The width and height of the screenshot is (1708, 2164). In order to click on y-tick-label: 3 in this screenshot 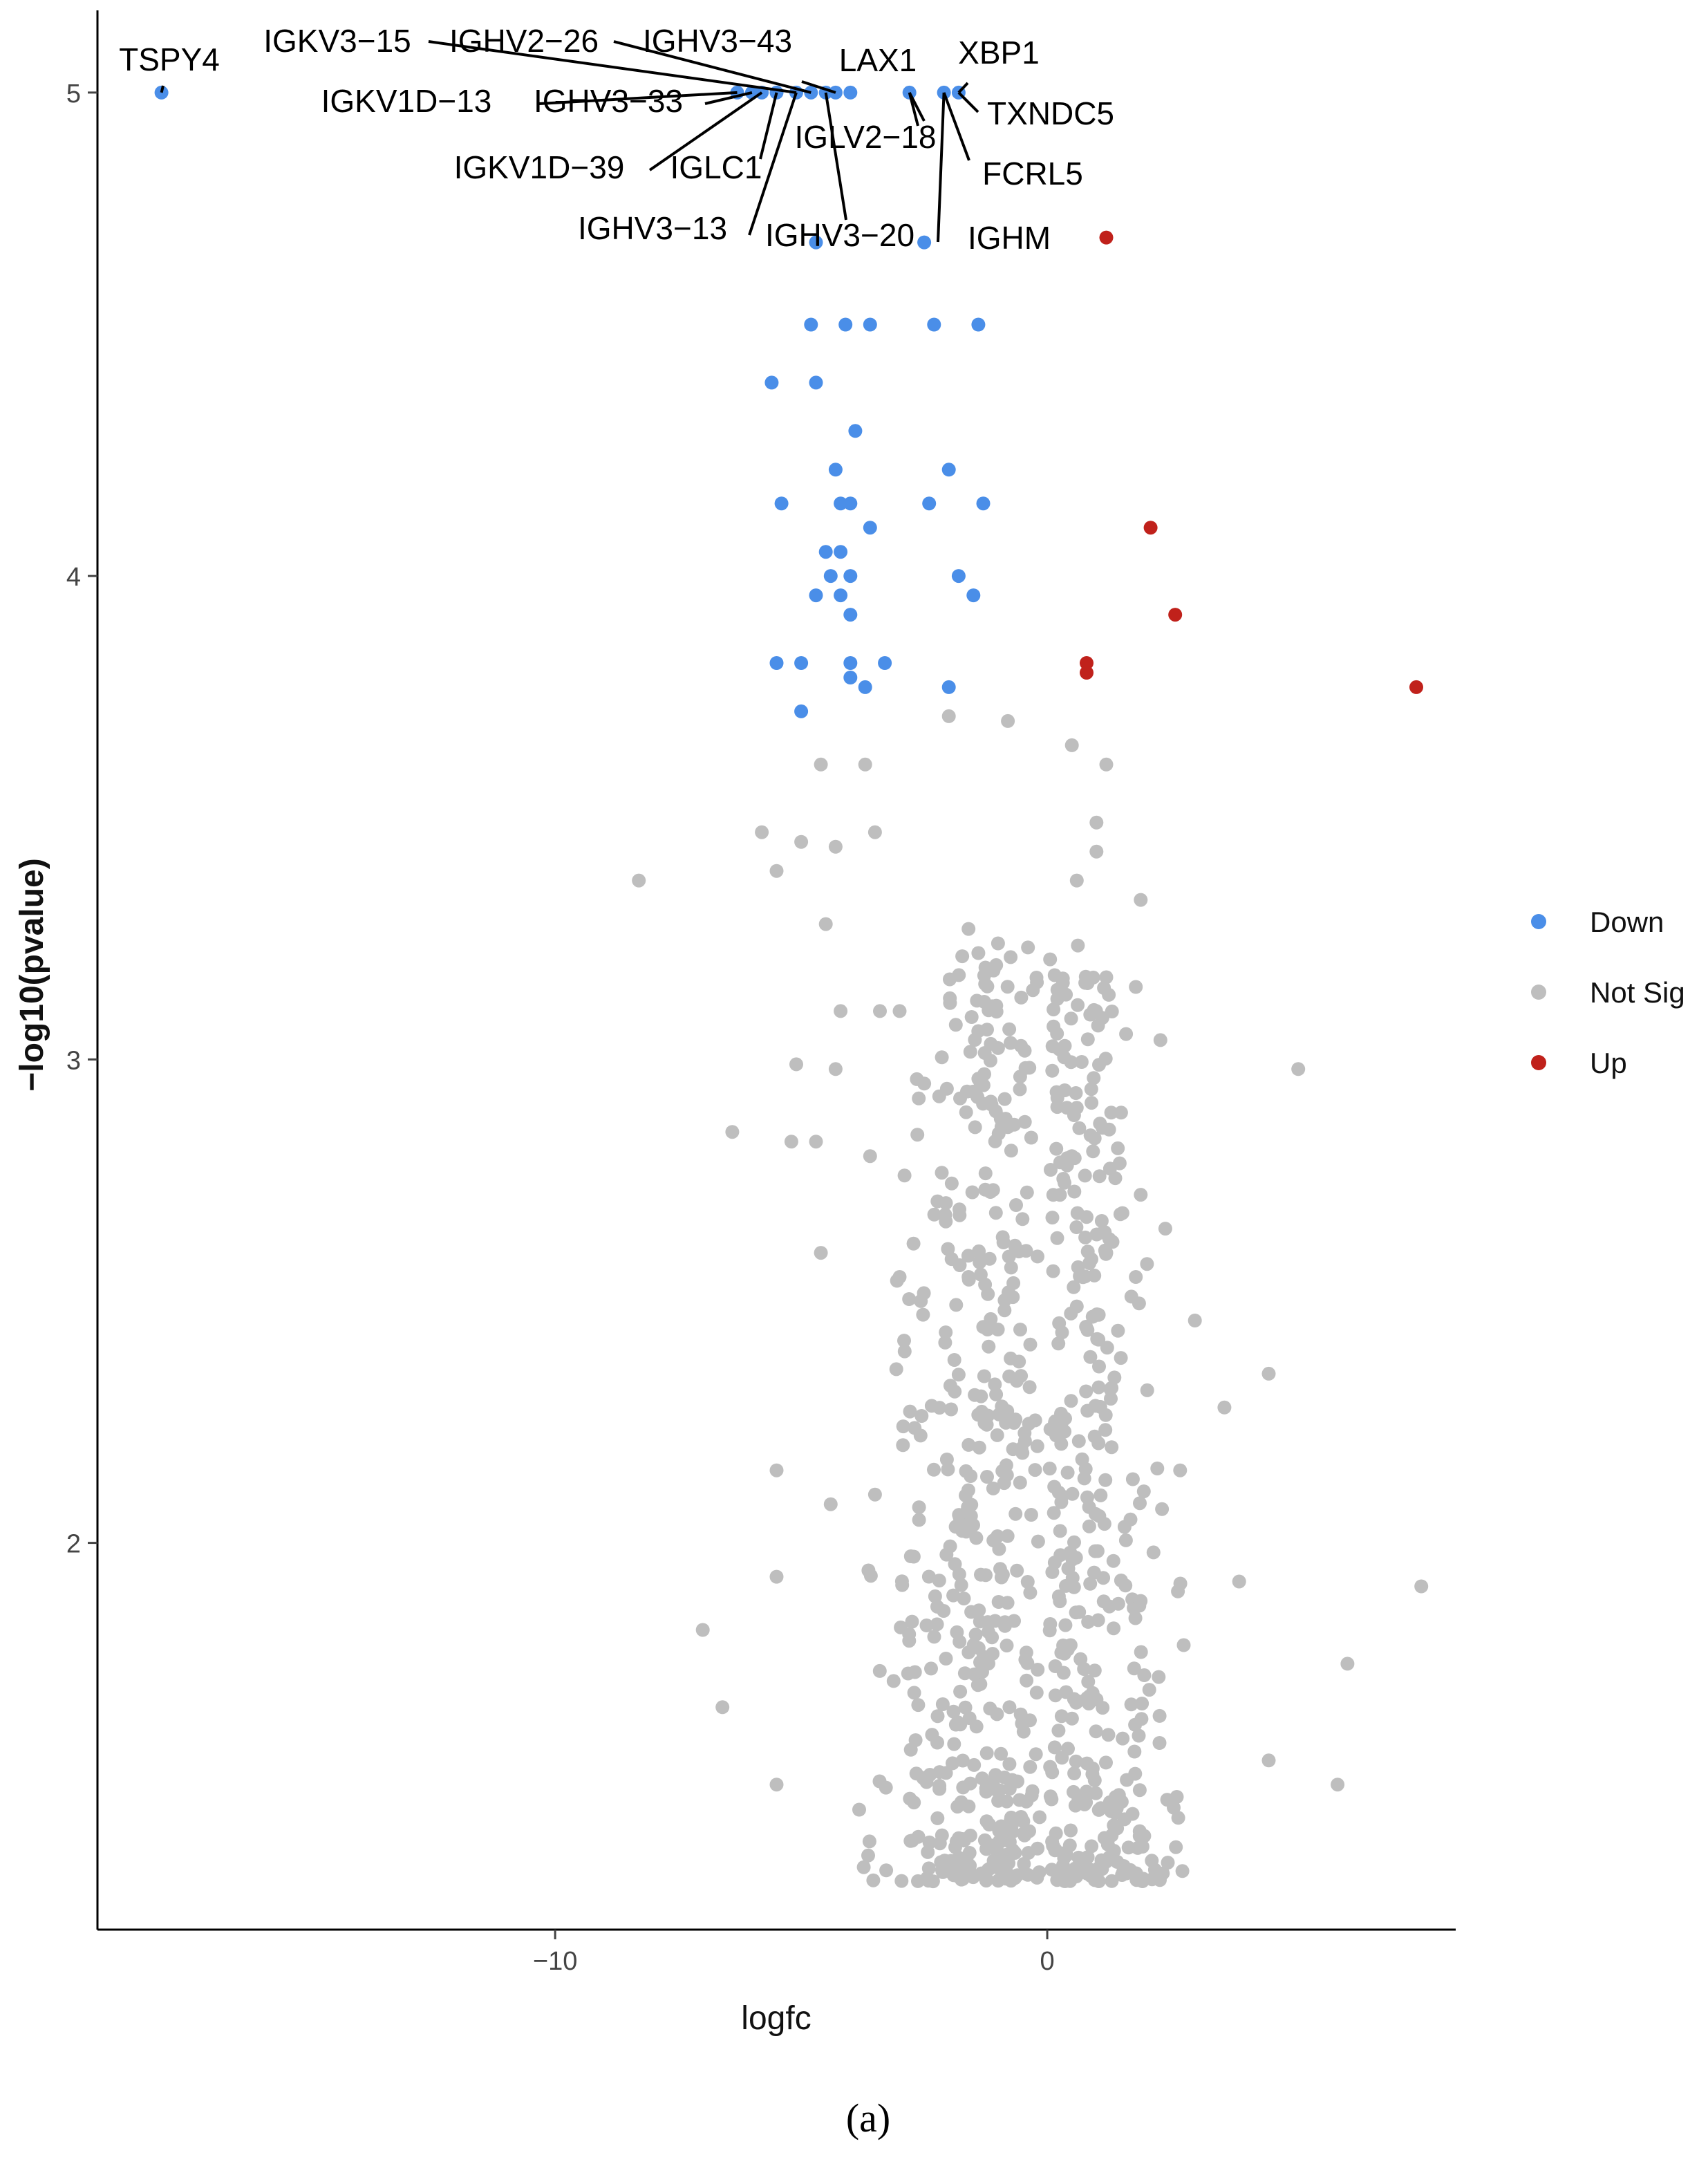, I will do `click(73, 1060)`.